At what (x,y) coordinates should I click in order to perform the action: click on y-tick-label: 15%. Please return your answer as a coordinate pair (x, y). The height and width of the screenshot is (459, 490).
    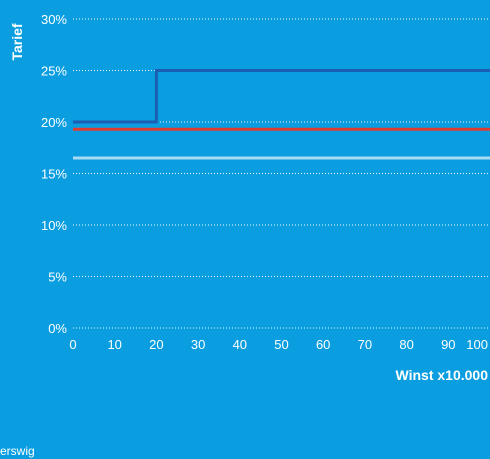
    Looking at the image, I should click on (54, 174).